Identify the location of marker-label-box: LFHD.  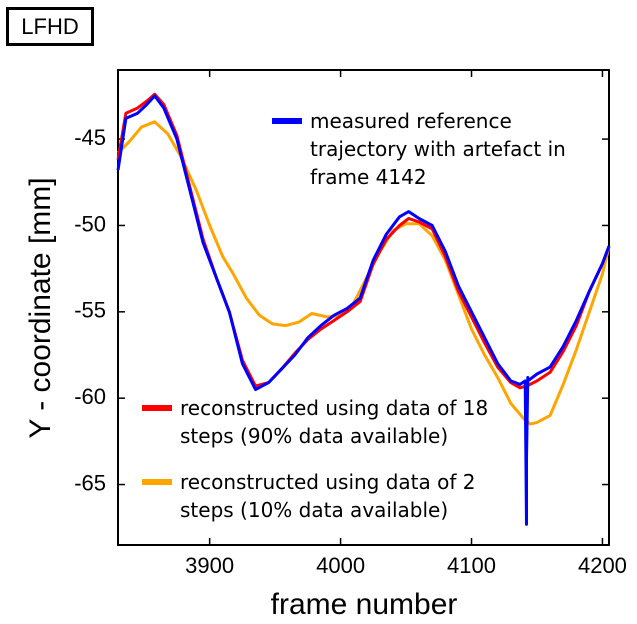
(50, 26).